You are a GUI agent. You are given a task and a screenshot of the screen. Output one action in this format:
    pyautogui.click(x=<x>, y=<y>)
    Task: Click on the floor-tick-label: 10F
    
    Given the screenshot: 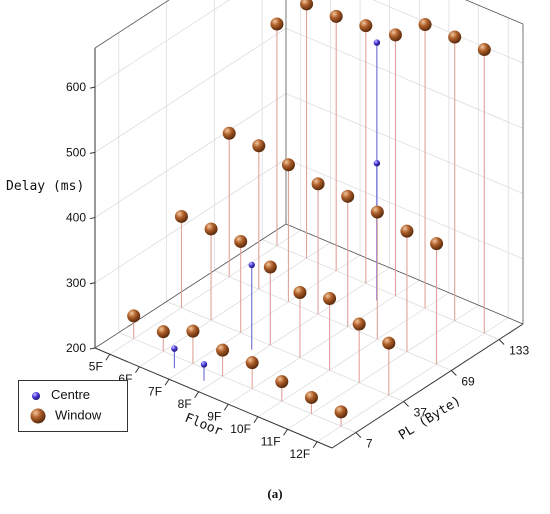 What is the action you would take?
    pyautogui.click(x=240, y=429)
    